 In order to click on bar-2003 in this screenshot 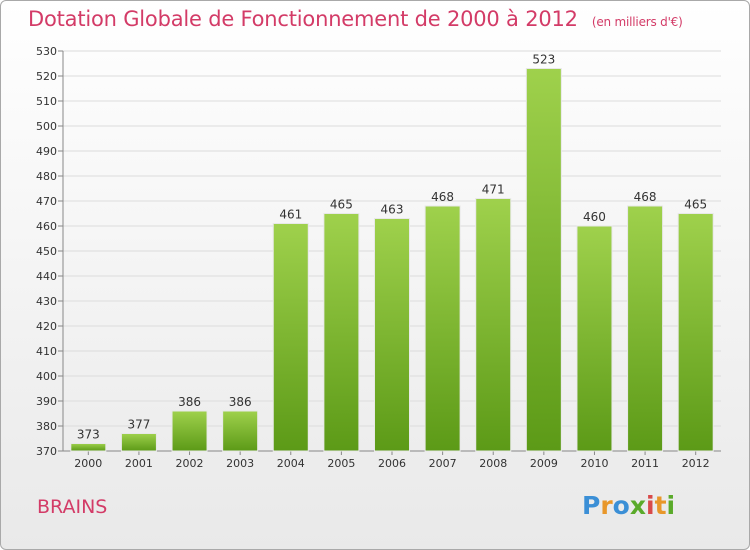, I will do `click(240, 431)`.